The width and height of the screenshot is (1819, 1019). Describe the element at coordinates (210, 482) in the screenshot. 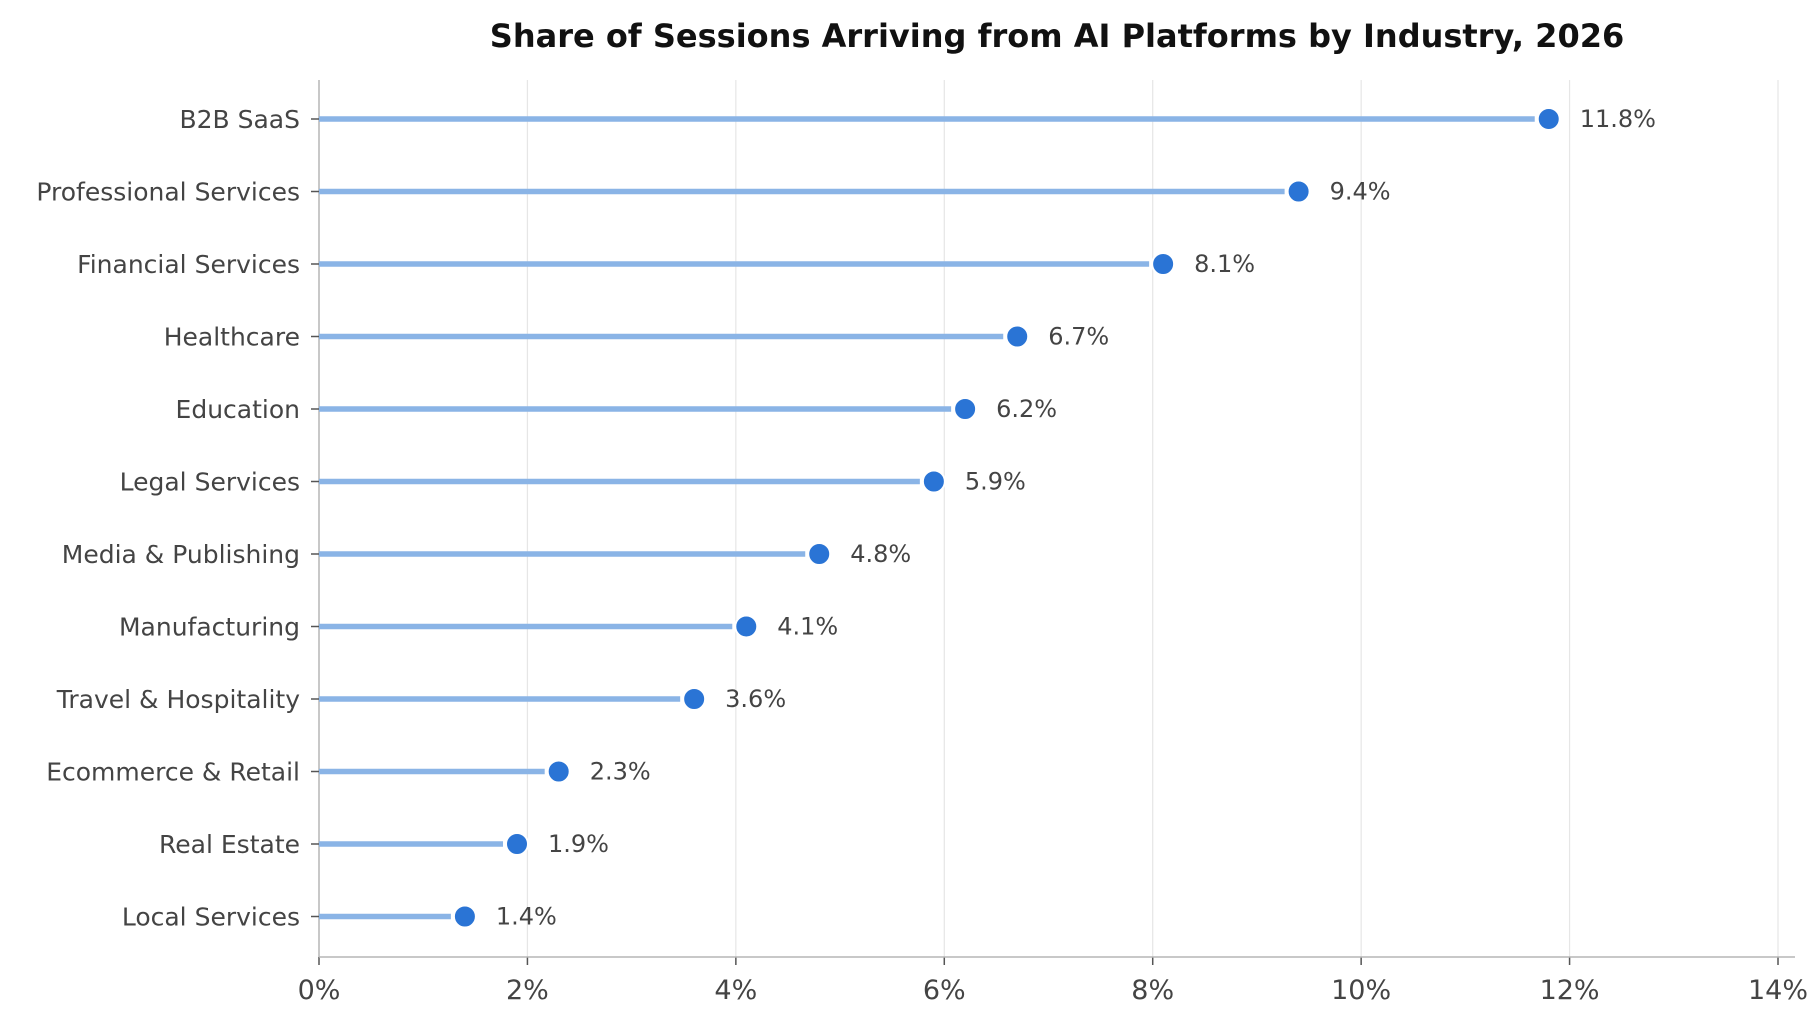

I see `category-label: Legal Services` at that location.